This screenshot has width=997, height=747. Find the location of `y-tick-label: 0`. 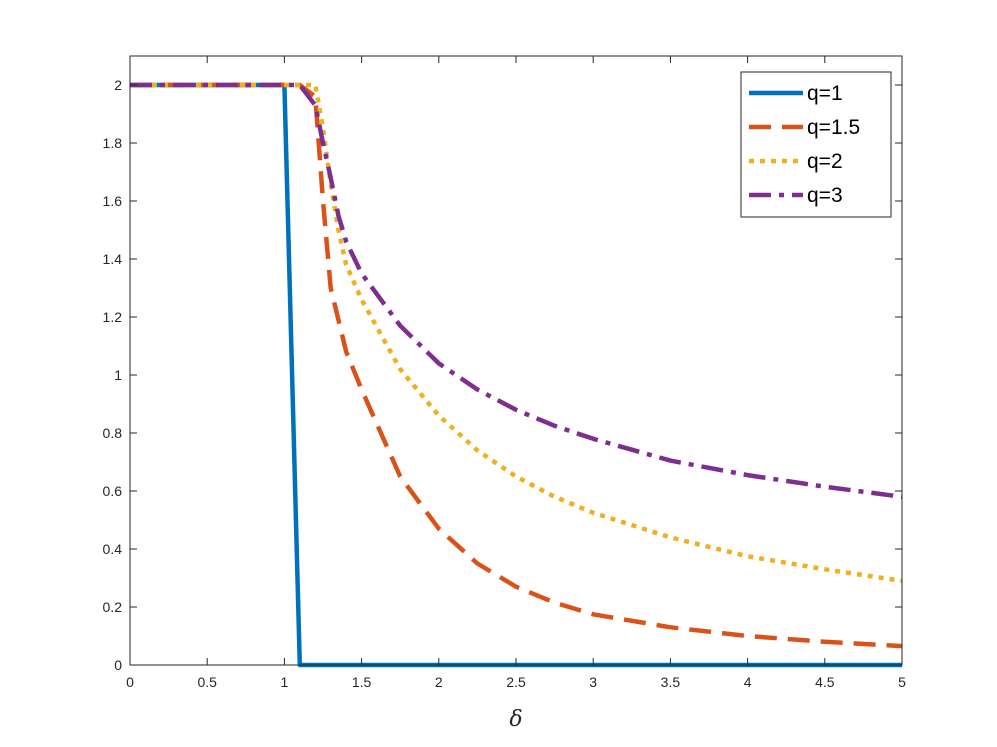

y-tick-label: 0 is located at coordinates (118, 665).